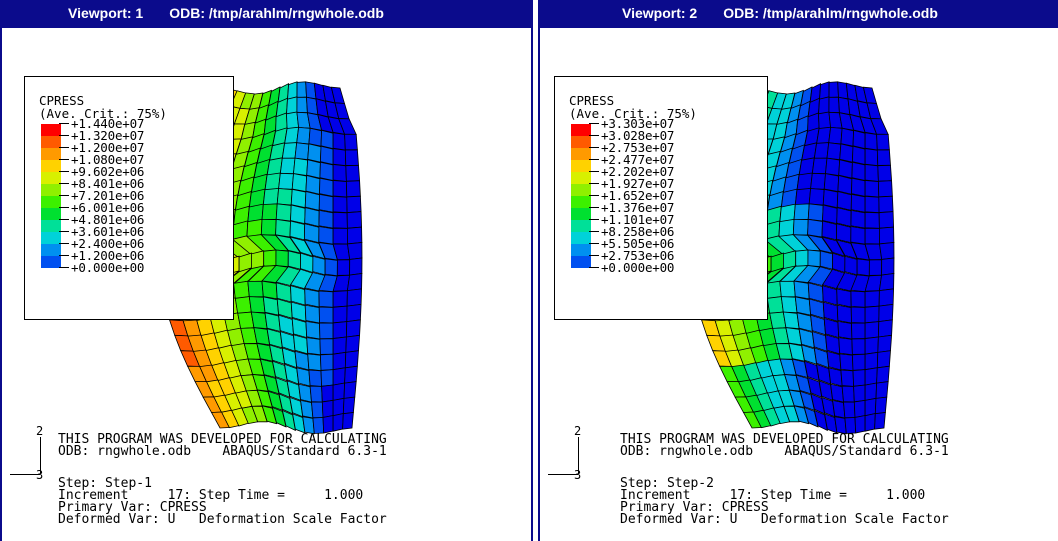  Describe the element at coordinates (638, 207) in the screenshot. I see `legend-value: +1.376e+07` at that location.